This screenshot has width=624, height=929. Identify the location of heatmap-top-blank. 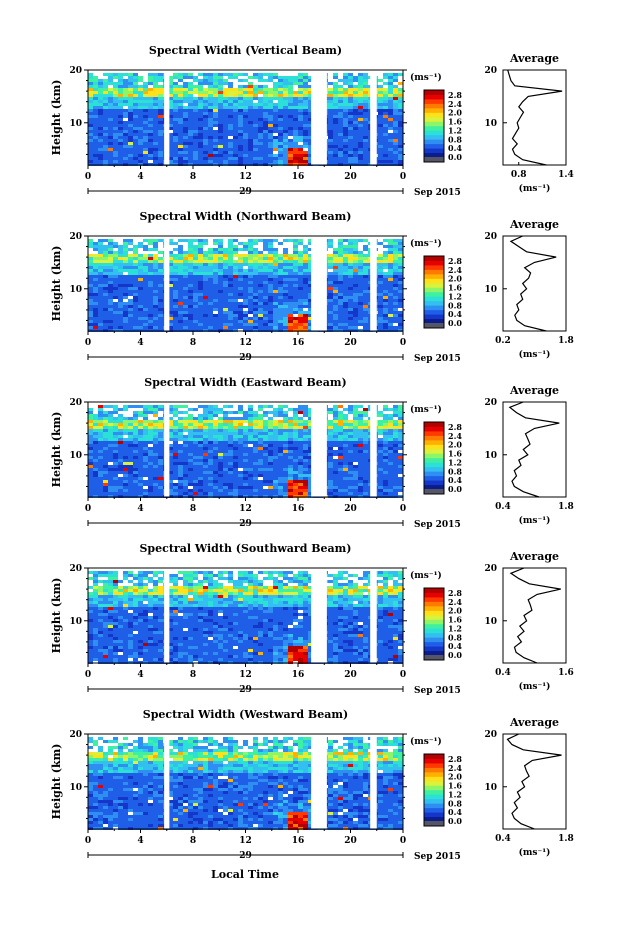
(245, 71).